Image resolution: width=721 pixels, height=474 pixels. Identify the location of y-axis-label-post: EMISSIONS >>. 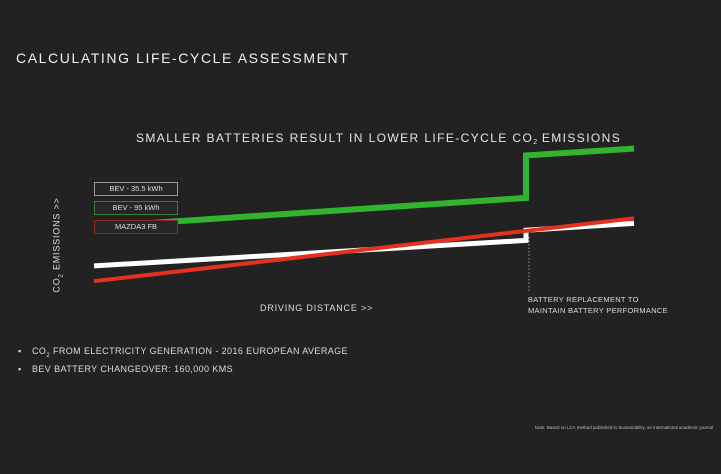
(56, 235).